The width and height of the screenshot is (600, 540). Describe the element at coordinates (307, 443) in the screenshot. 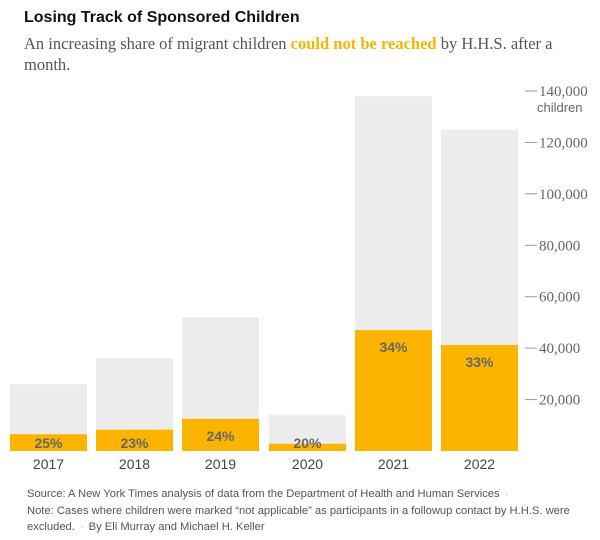

I see `percent-label-2020: 20%` at that location.